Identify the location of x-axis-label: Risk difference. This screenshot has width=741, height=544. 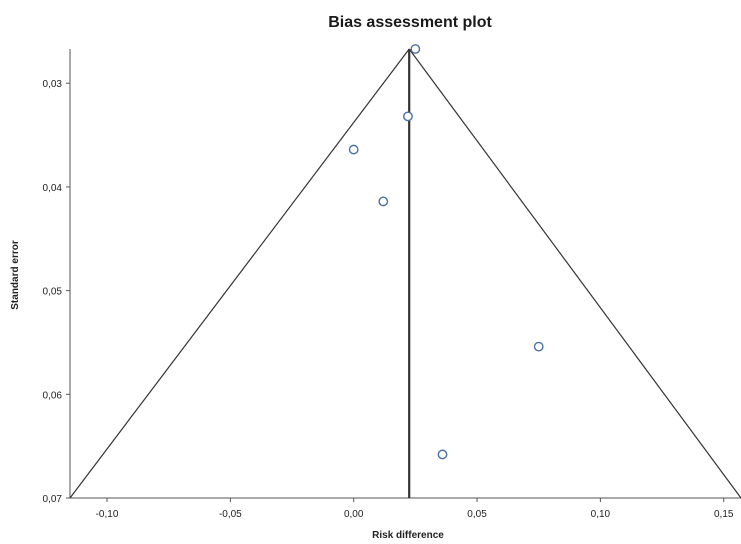
(408, 535).